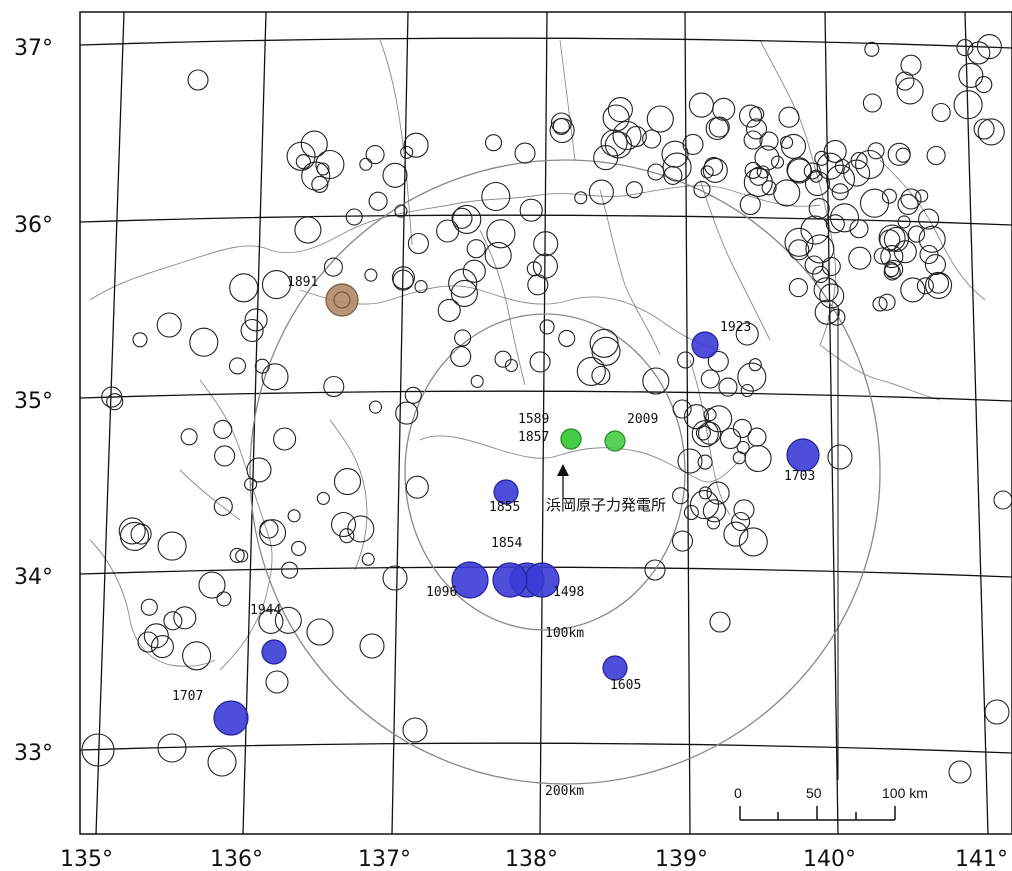 The width and height of the screenshot is (1012, 871). I want to click on ring-label-200km: 200km, so click(564, 791).